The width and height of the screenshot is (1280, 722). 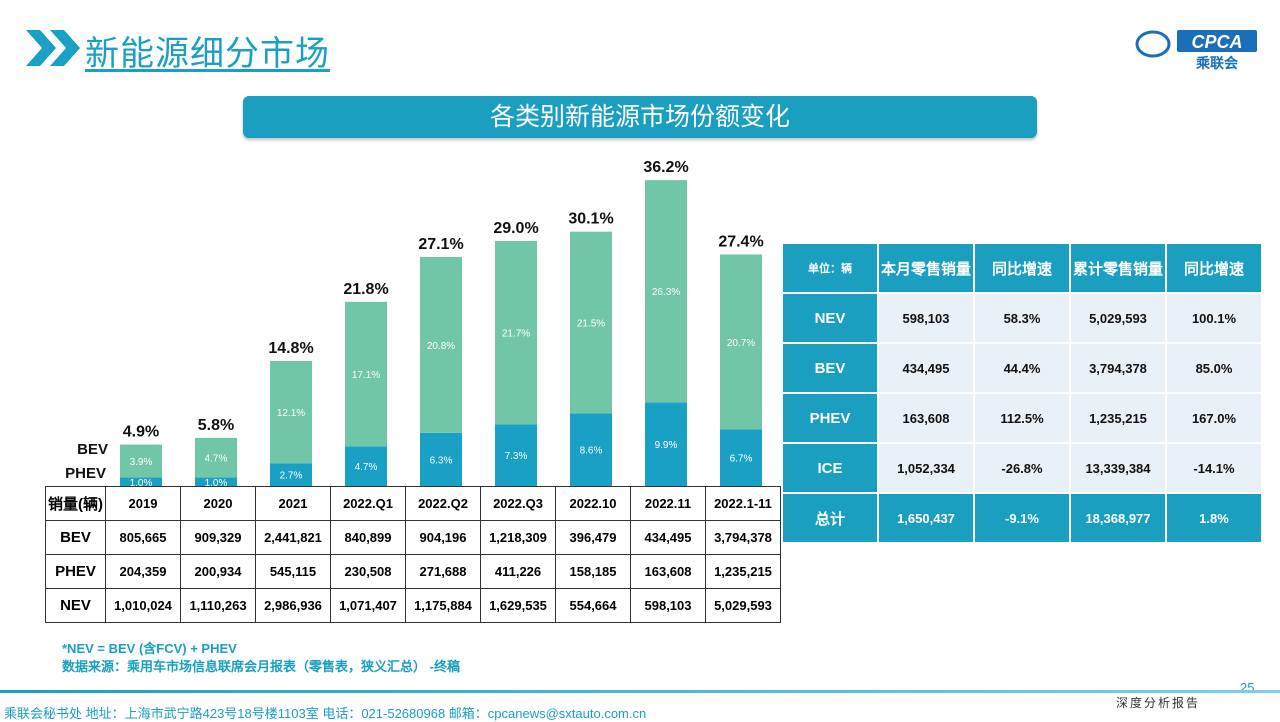 I want to click on footer-slogan: 深度分析报告, so click(x=1158, y=702).